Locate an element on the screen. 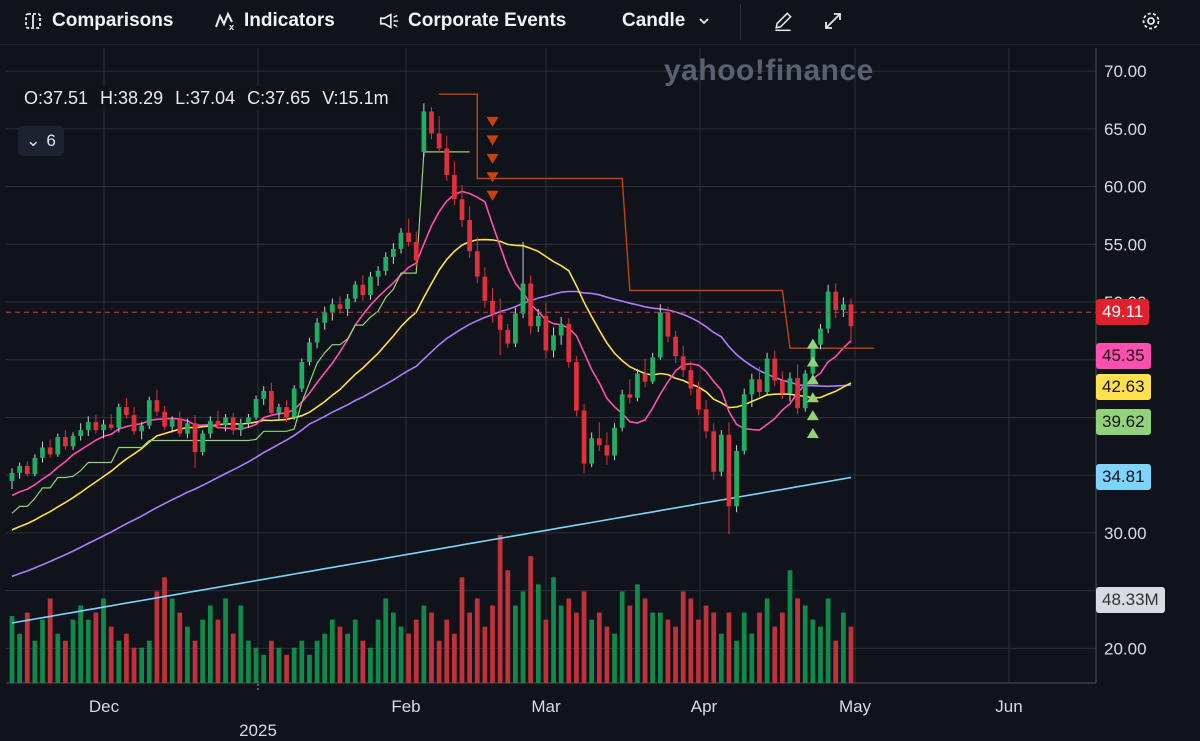 This screenshot has height=741, width=1200. yahoo-finance-watermark: yahoo!finance is located at coordinates (769, 70).